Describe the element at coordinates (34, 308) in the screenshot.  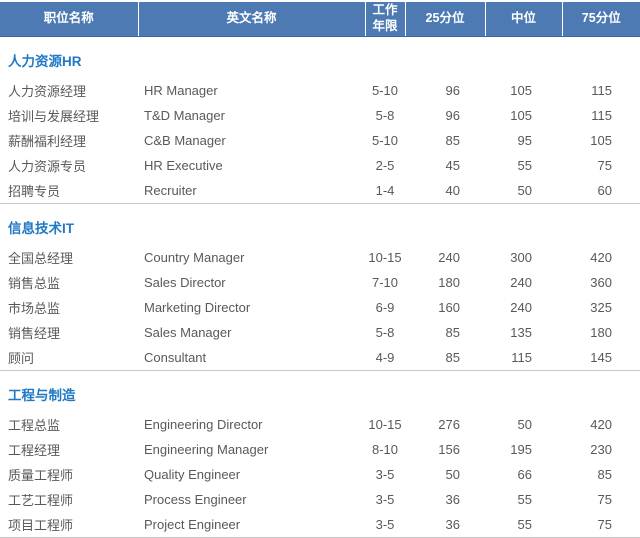
I see `cell-position-cn: 市场总监` at that location.